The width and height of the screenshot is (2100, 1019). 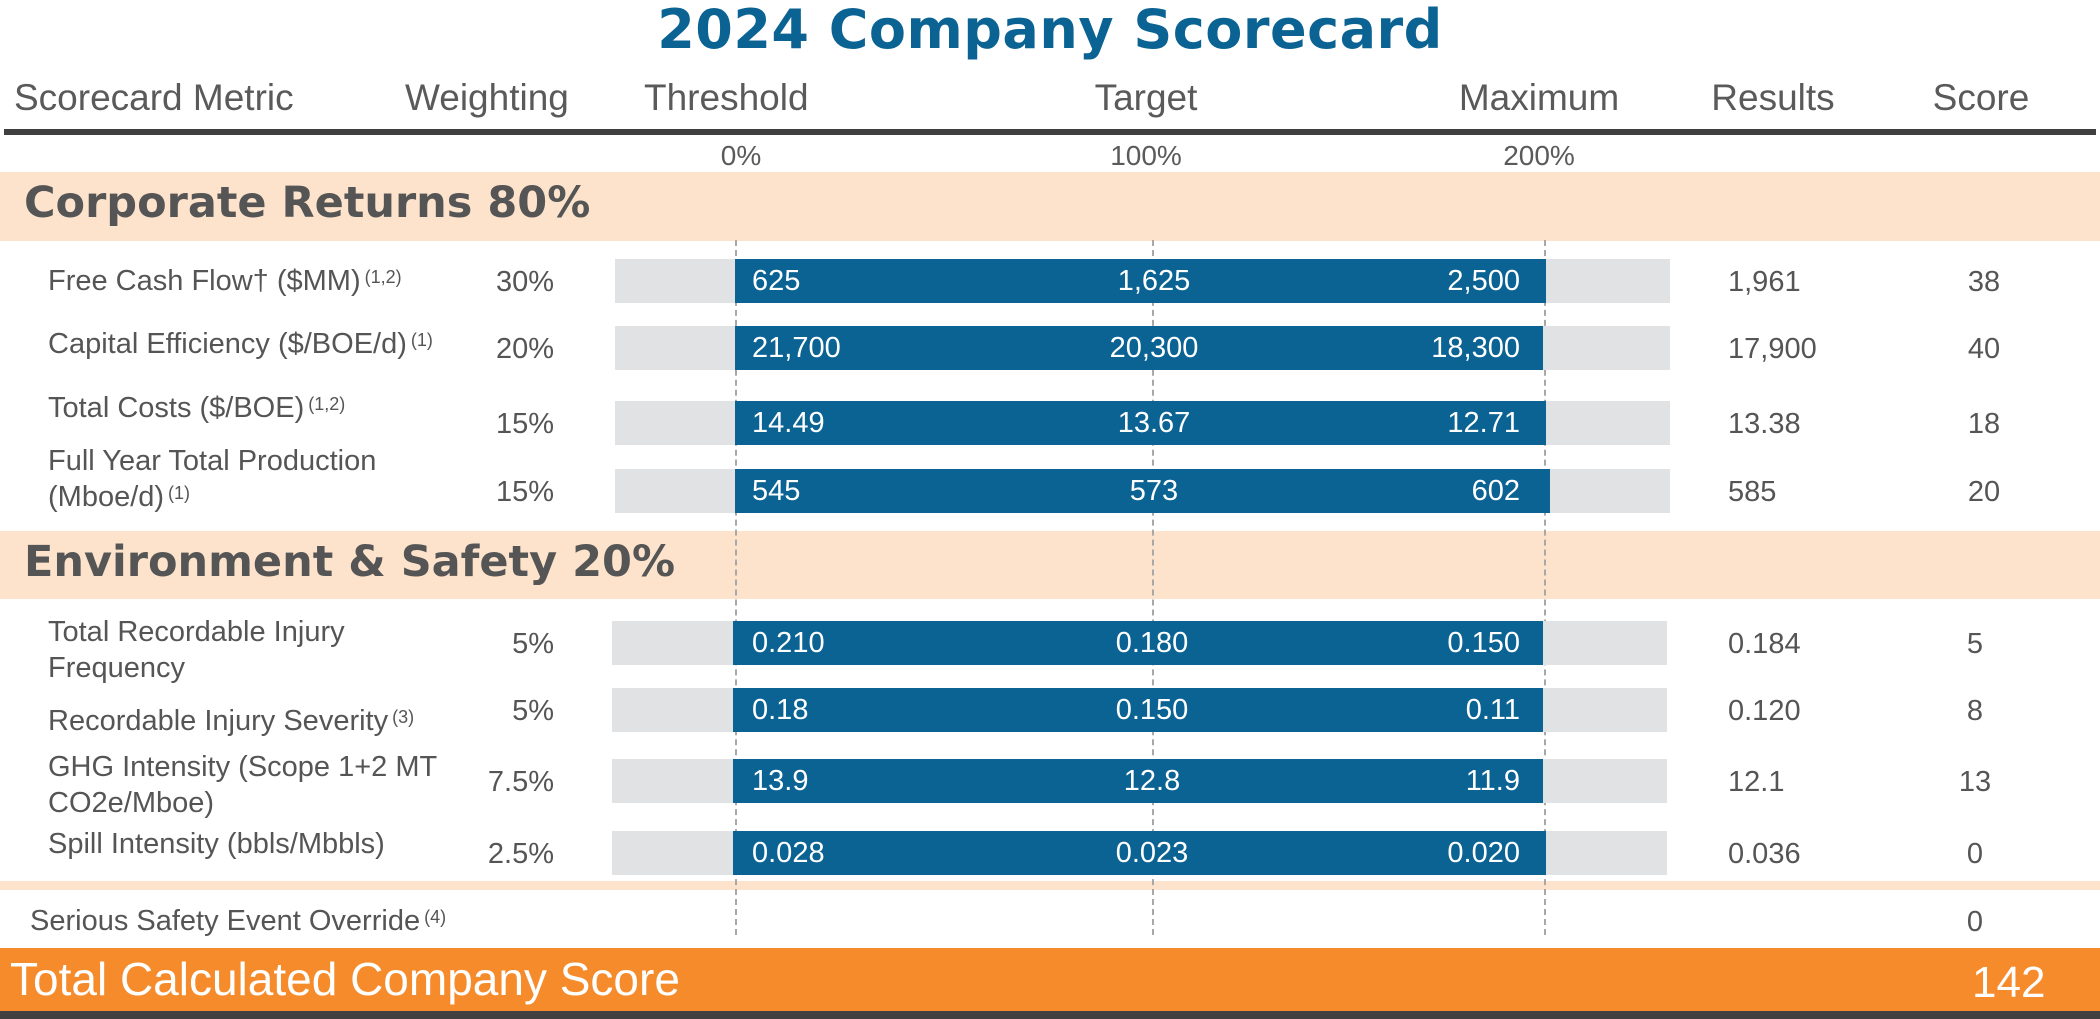 I want to click on threshold-value: 0.210, so click(x=788, y=643).